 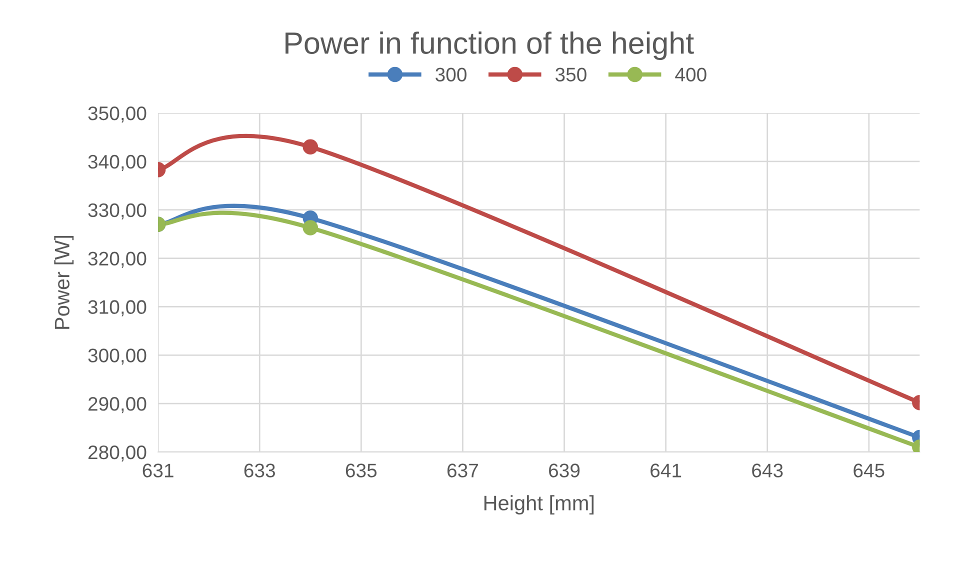 I want to click on legend-label: 300, so click(x=451, y=75).